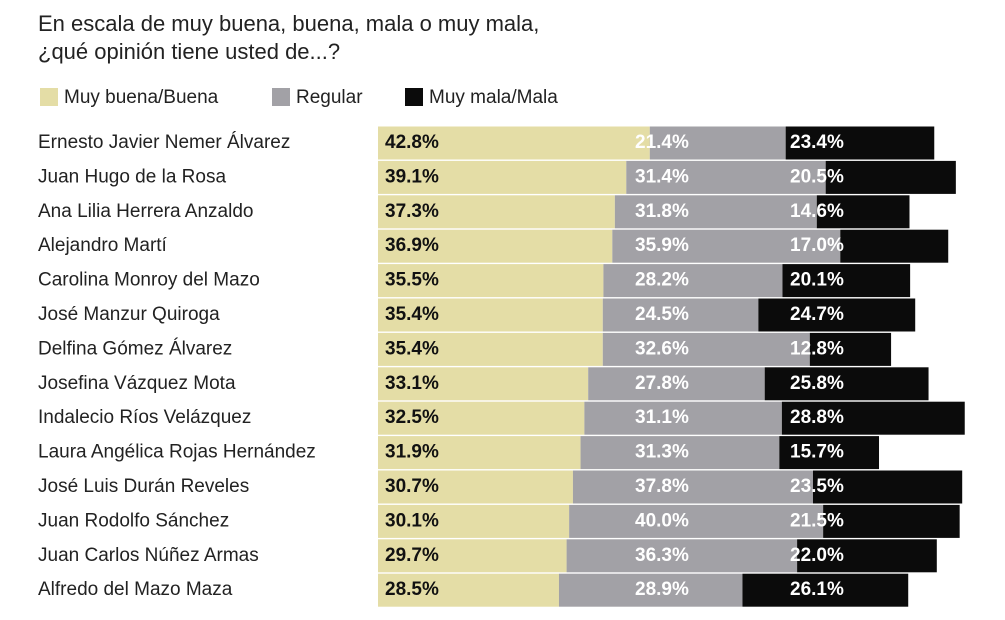 The height and width of the screenshot is (620, 1005). I want to click on value-label: 32.5%, so click(412, 417).